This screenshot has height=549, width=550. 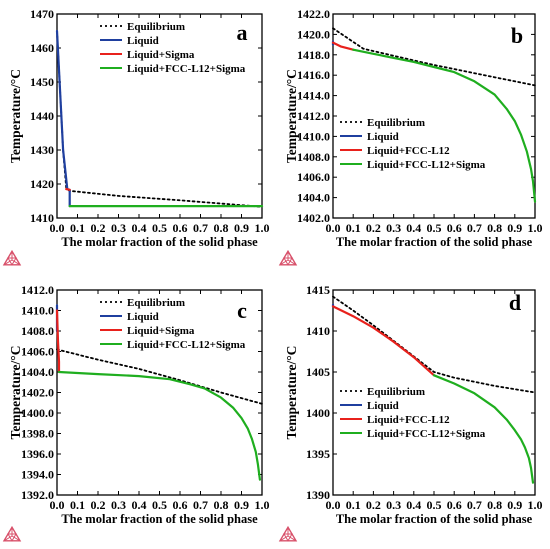 What do you see at coordinates (515, 302) in the screenshot?
I see `panel-label: d` at bounding box center [515, 302].